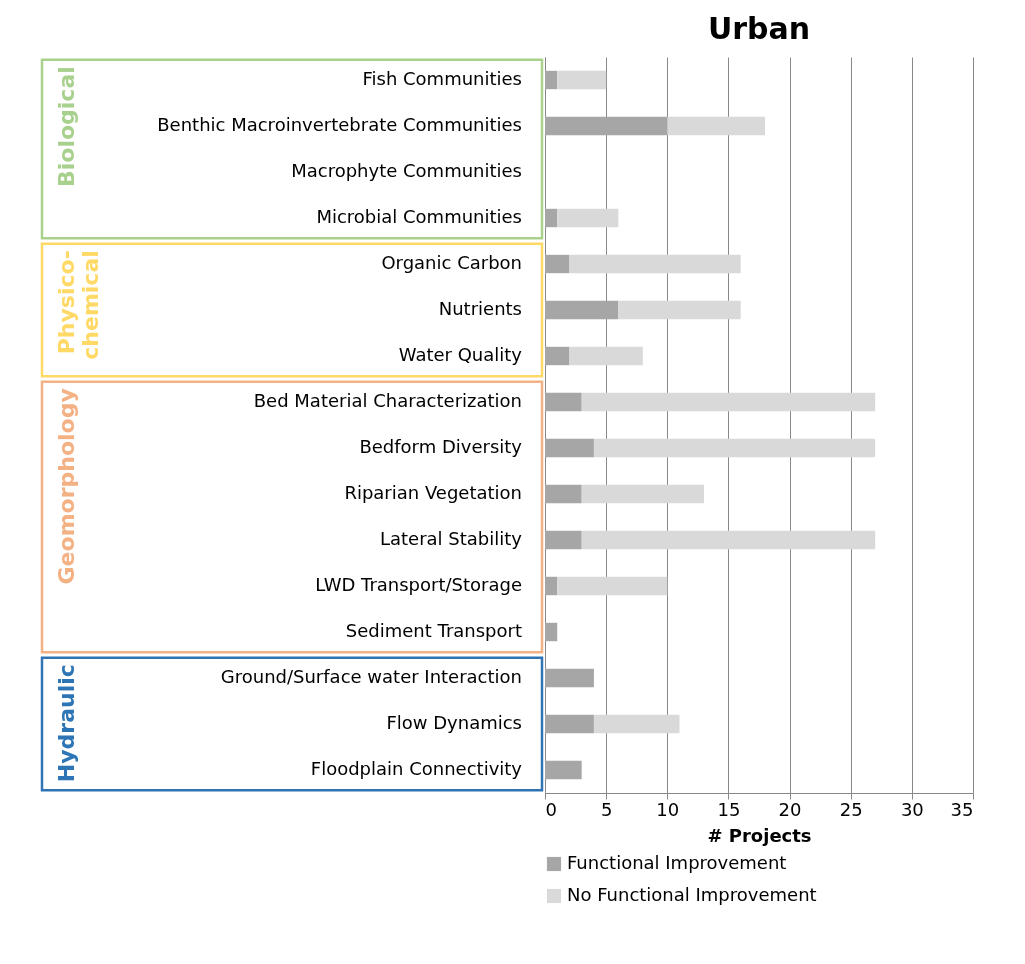 The width and height of the screenshot is (1025, 964). I want to click on x-axis-title: # Projects, so click(759, 835).